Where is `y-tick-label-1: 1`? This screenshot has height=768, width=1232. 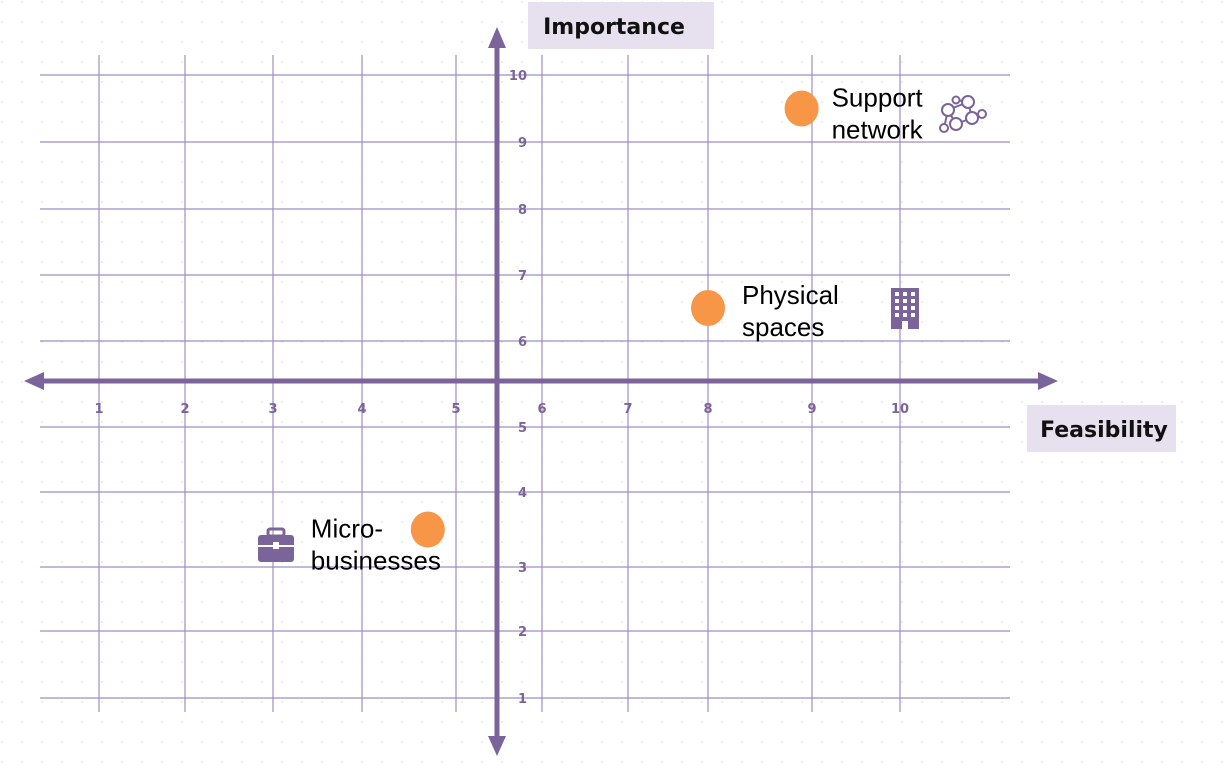
y-tick-label-1: 1 is located at coordinates (522, 699).